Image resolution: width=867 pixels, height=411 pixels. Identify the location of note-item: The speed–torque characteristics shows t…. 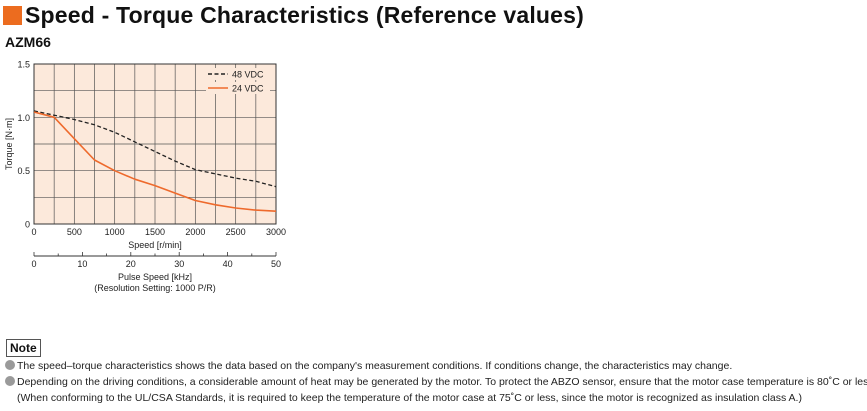
(436, 366).